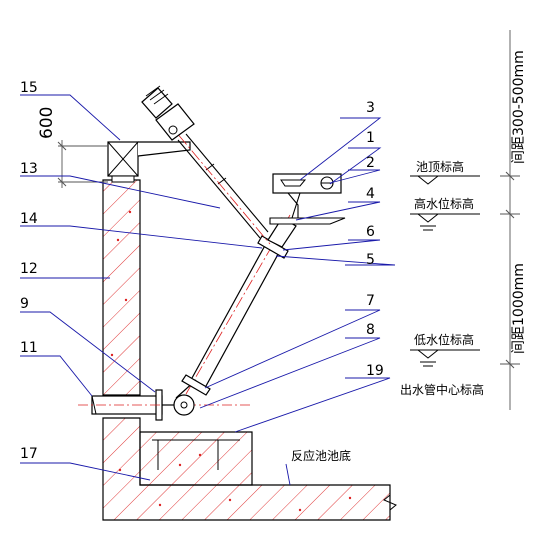 This screenshot has width=535, height=542. I want to click on callout-3: 3, so click(370, 108).